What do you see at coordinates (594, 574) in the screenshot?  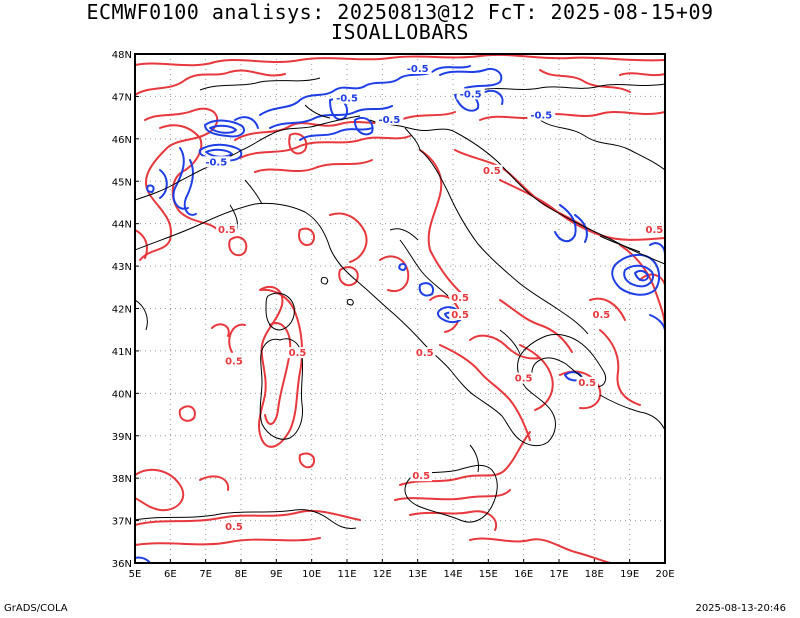 I see `lon-tick-label: 18E` at bounding box center [594, 574].